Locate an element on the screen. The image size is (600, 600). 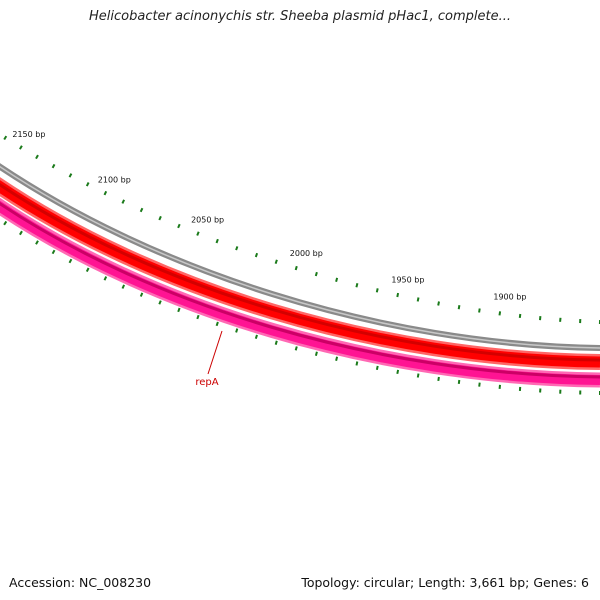
accession-text: Accession: NC_008230 is located at coordinates (80, 582).